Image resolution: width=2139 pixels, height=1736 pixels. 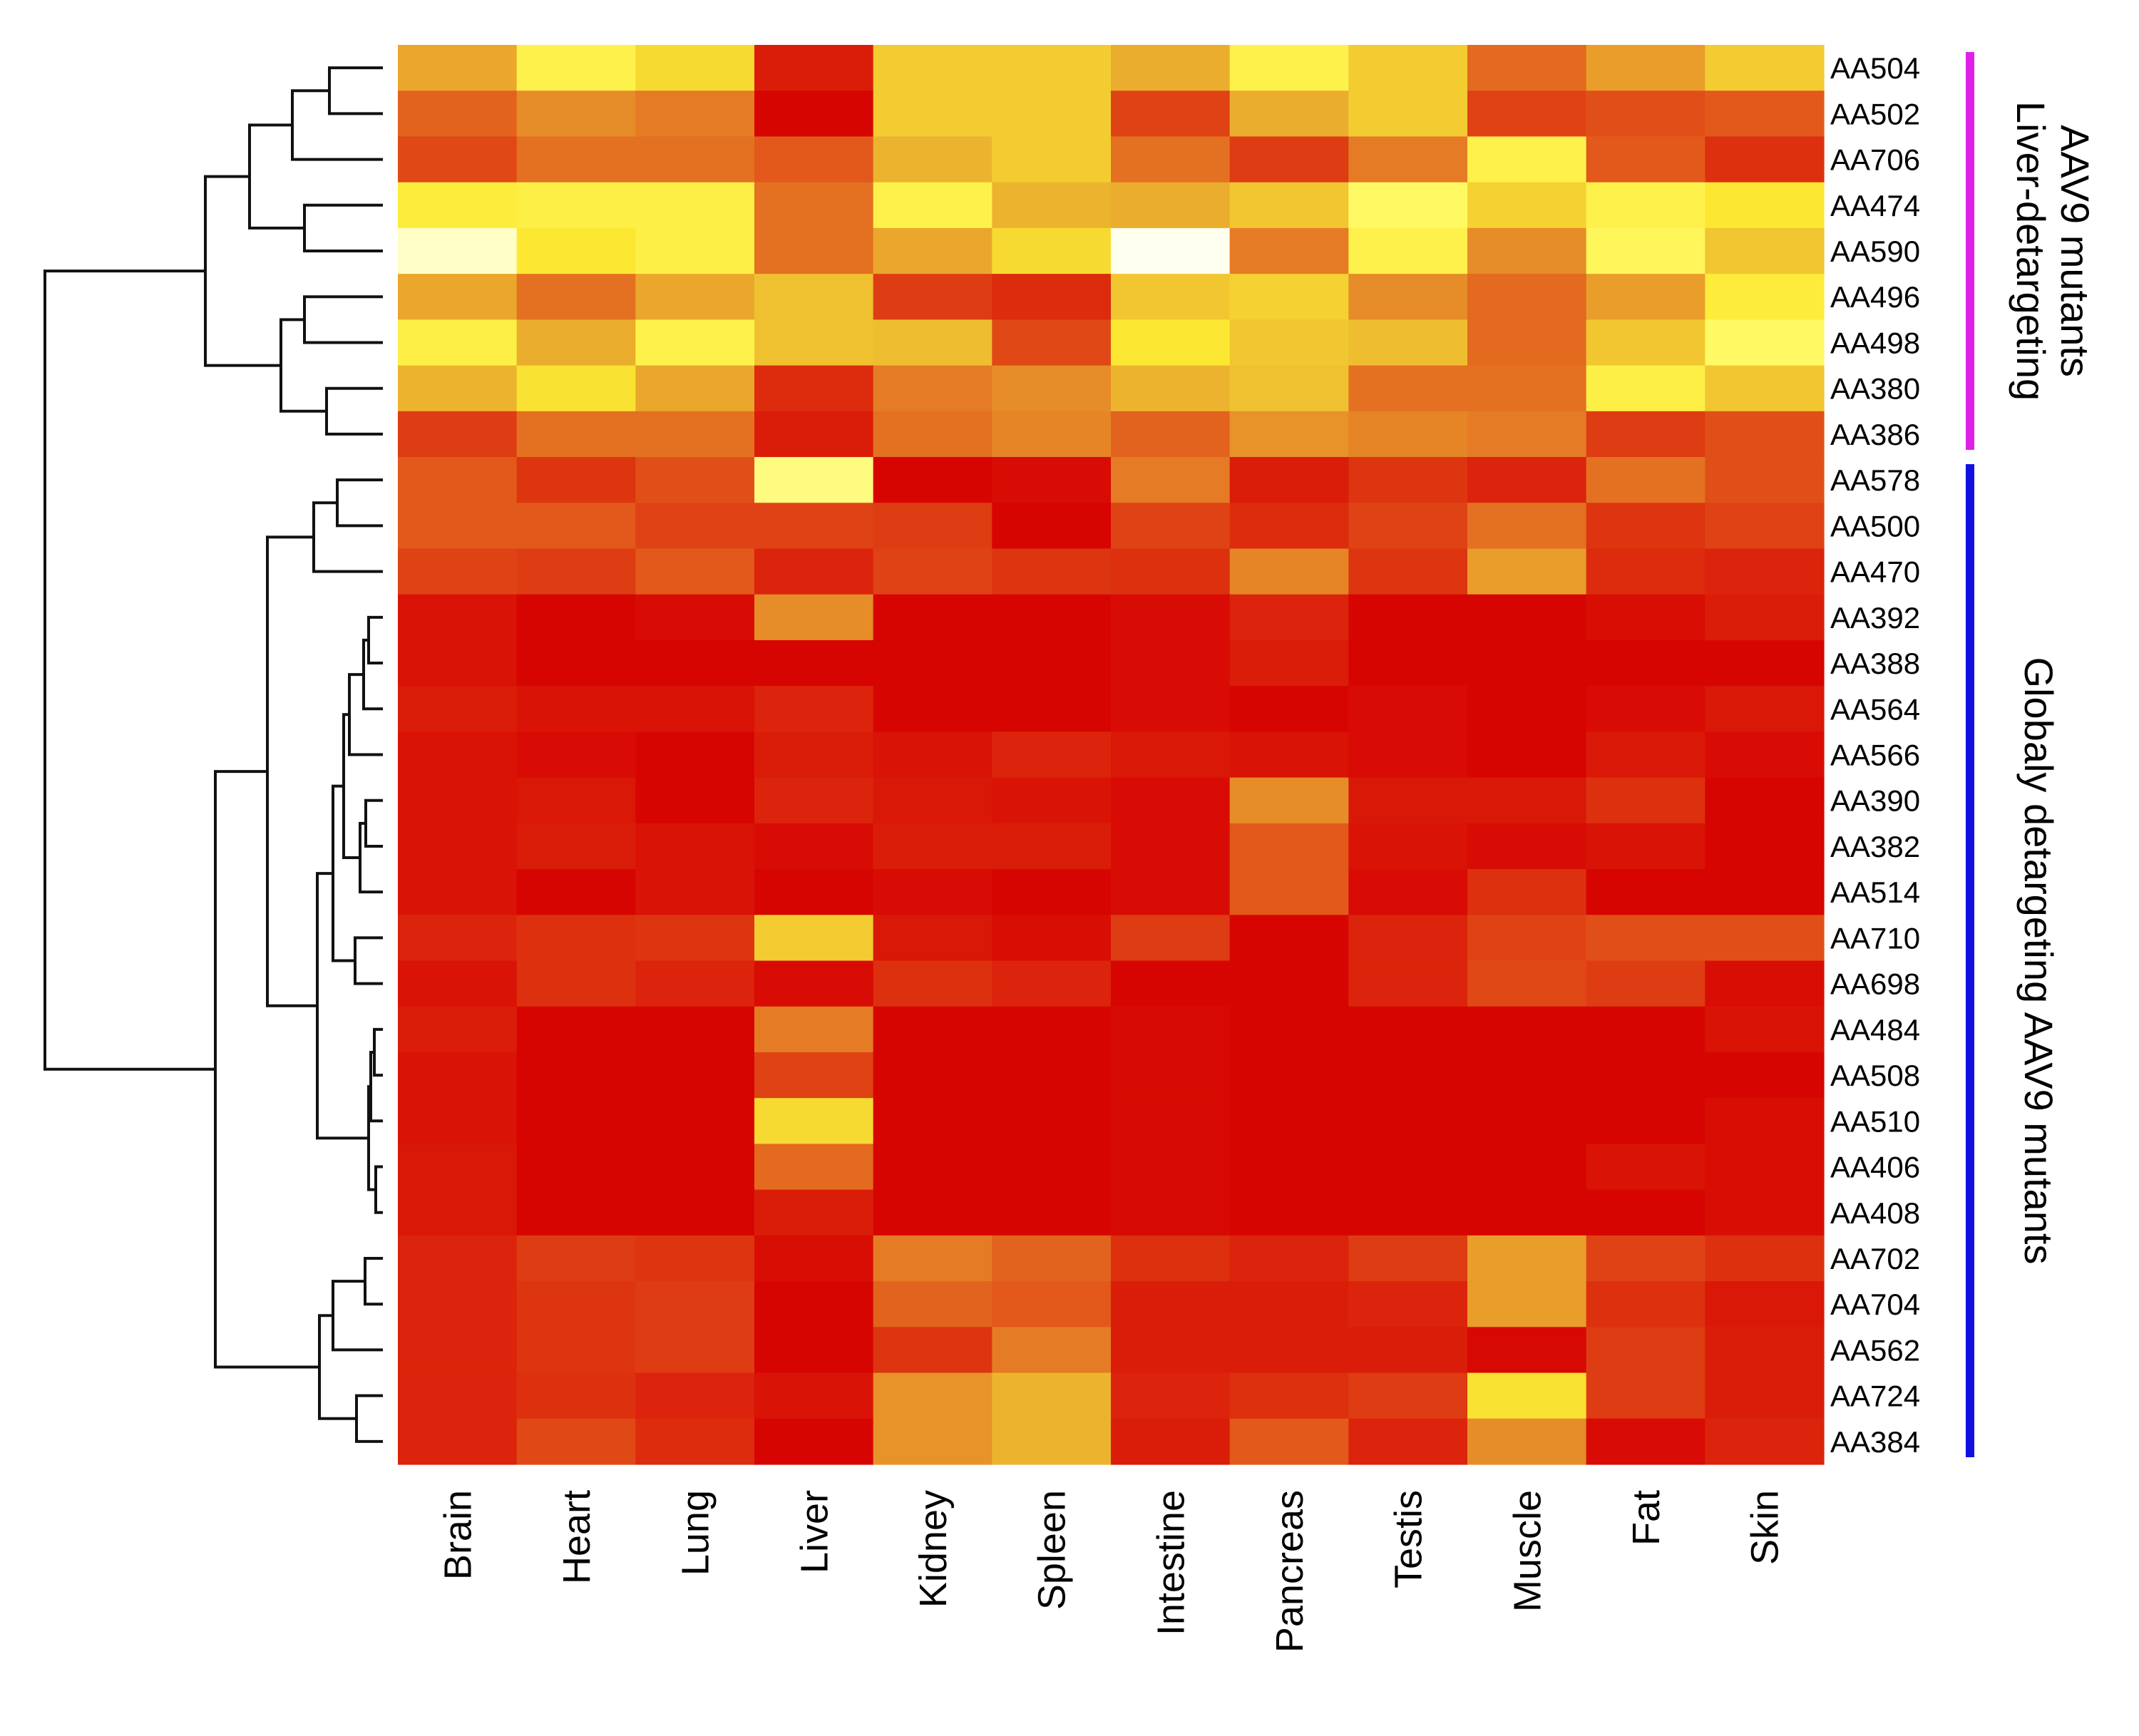 What do you see at coordinates (213, 755) in the screenshot?
I see `row-dendrogram` at bounding box center [213, 755].